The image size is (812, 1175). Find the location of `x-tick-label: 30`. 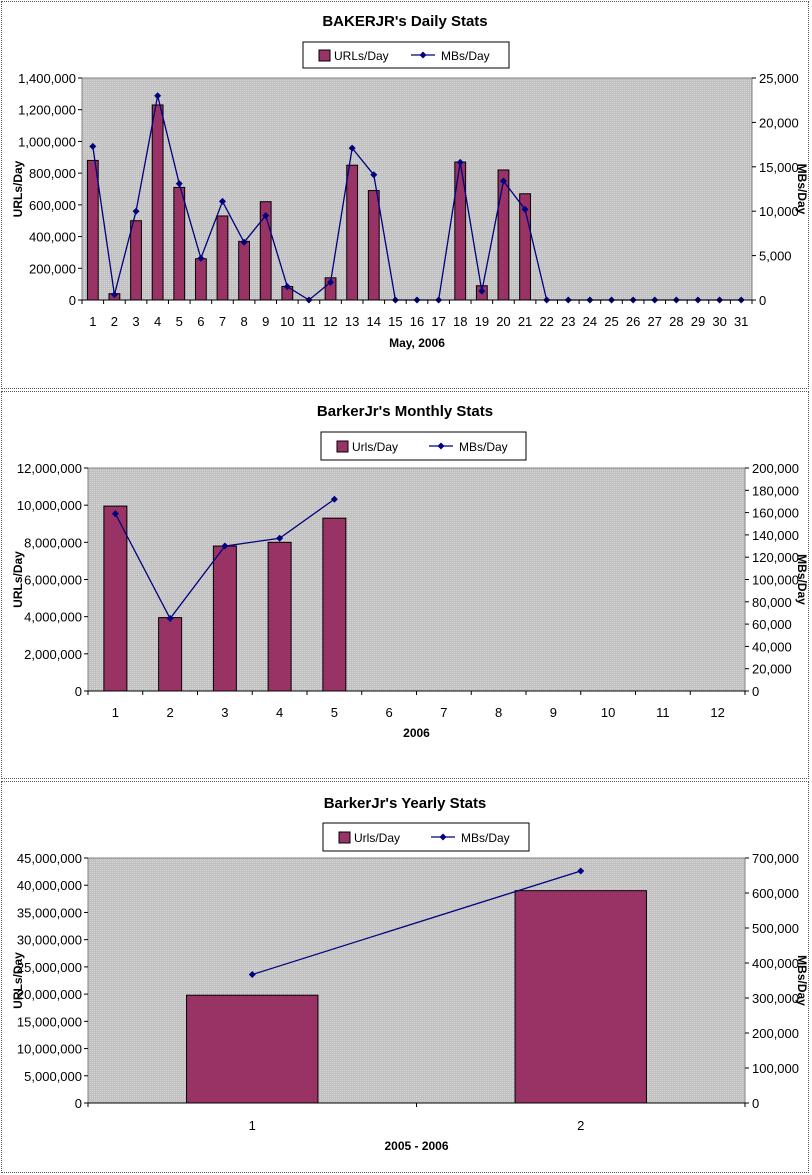

x-tick-label: 30 is located at coordinates (719, 321).